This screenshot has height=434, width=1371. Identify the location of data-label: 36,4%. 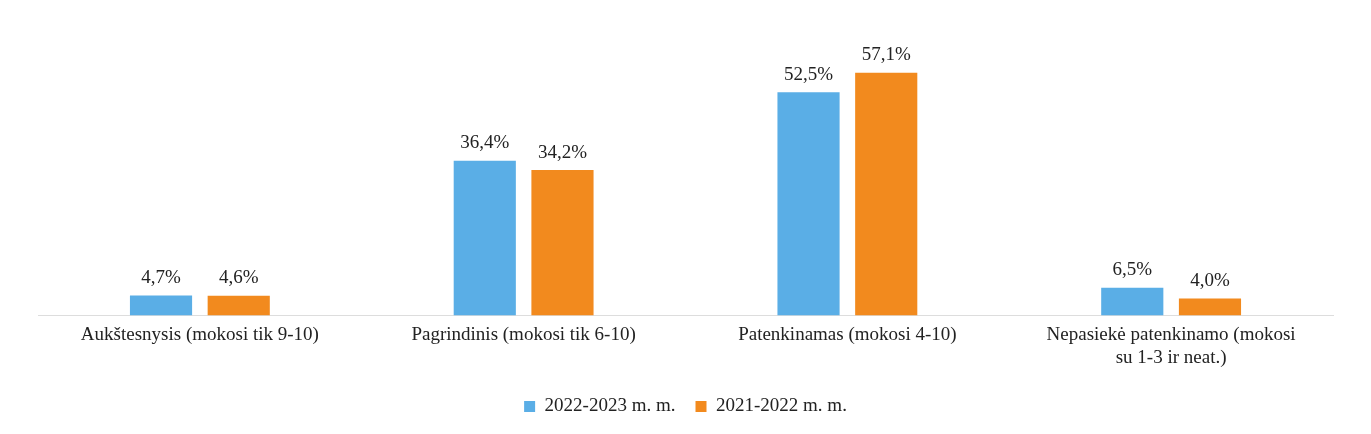
(485, 142).